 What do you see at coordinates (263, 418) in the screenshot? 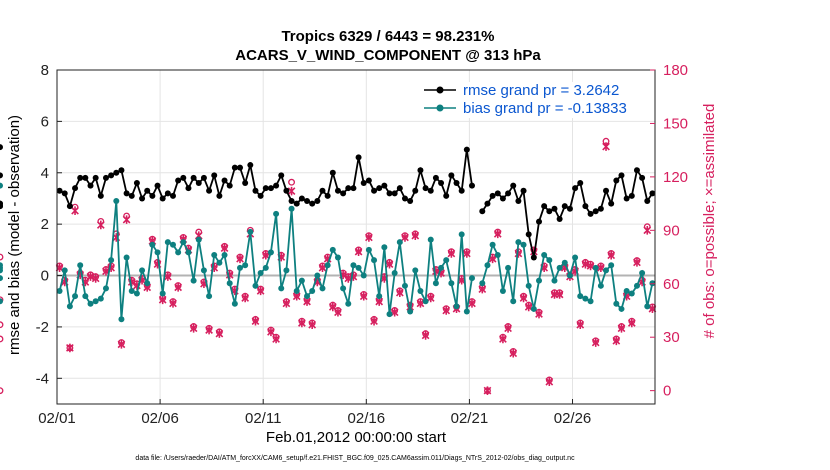
I see `x-tick-label: 02/11` at bounding box center [263, 418].